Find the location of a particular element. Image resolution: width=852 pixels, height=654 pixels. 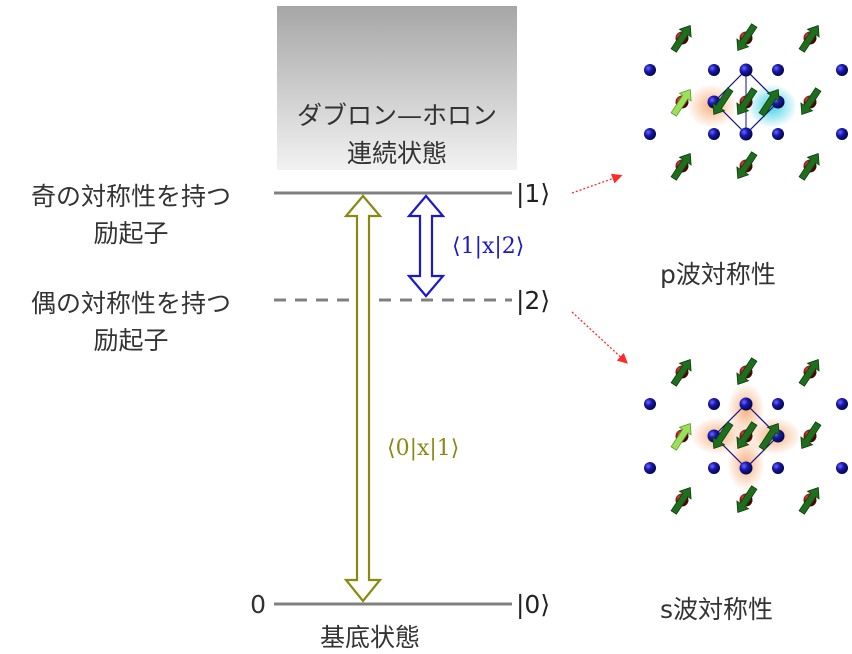

cyan-charge-cloud is located at coordinates (772, 106).